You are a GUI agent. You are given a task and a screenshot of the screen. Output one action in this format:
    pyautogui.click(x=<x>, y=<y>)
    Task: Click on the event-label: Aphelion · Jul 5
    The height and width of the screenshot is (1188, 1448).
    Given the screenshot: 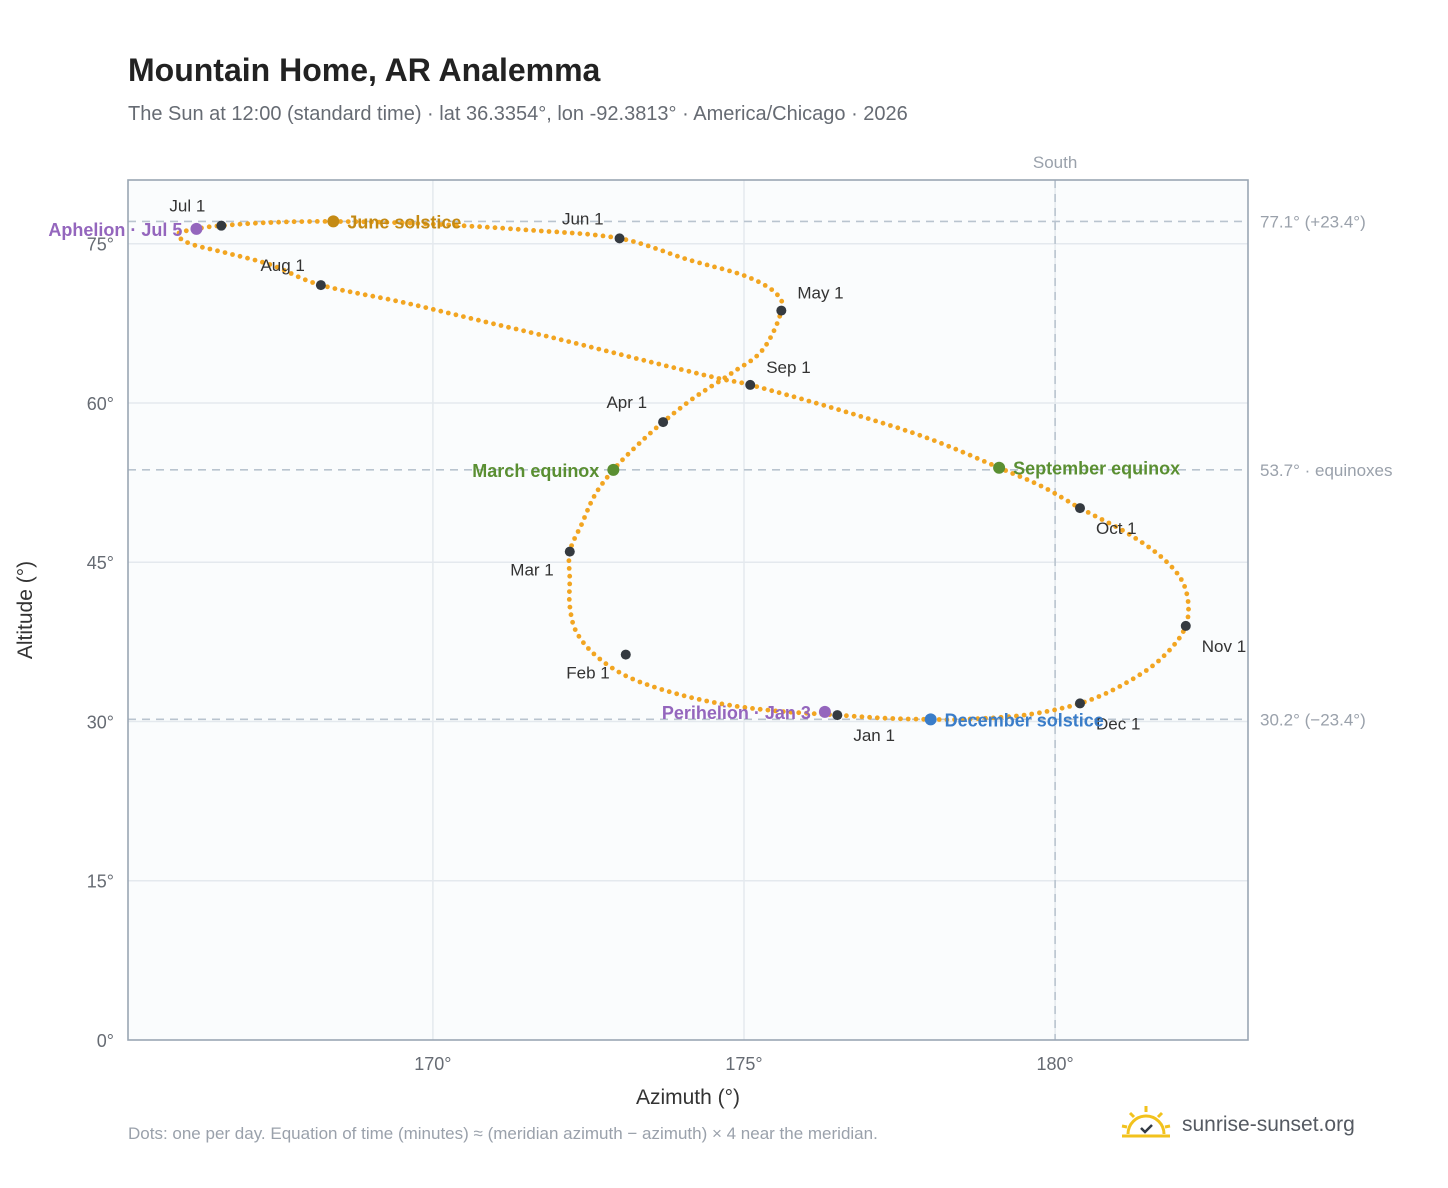 What is the action you would take?
    pyautogui.click(x=115, y=230)
    